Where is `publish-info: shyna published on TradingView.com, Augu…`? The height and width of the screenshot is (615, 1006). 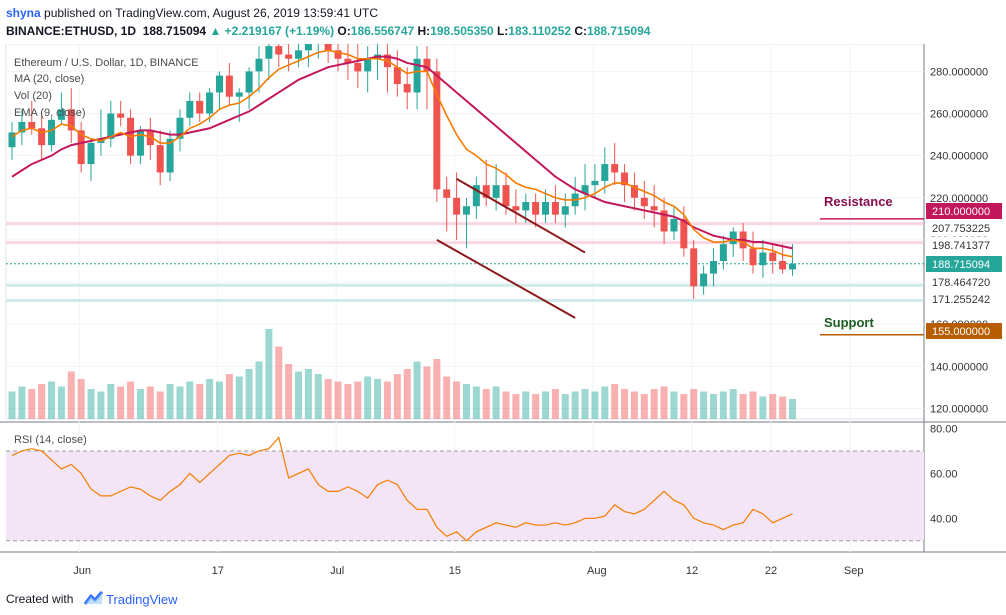
publish-info: shyna published on TradingView.com, Augu… is located at coordinates (192, 13).